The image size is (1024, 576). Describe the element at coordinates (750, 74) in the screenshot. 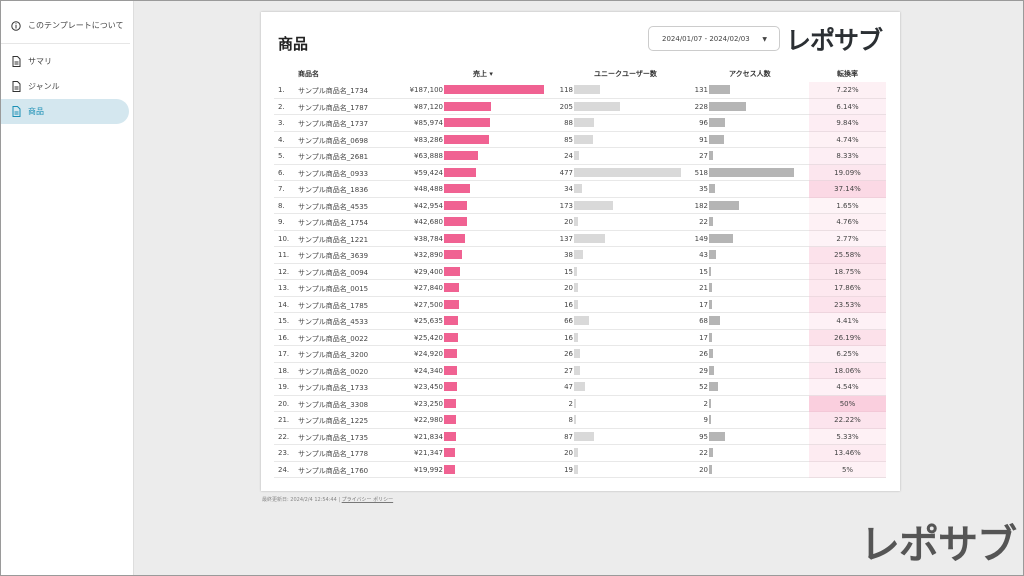

I see `header-access: アクセス人数` at that location.